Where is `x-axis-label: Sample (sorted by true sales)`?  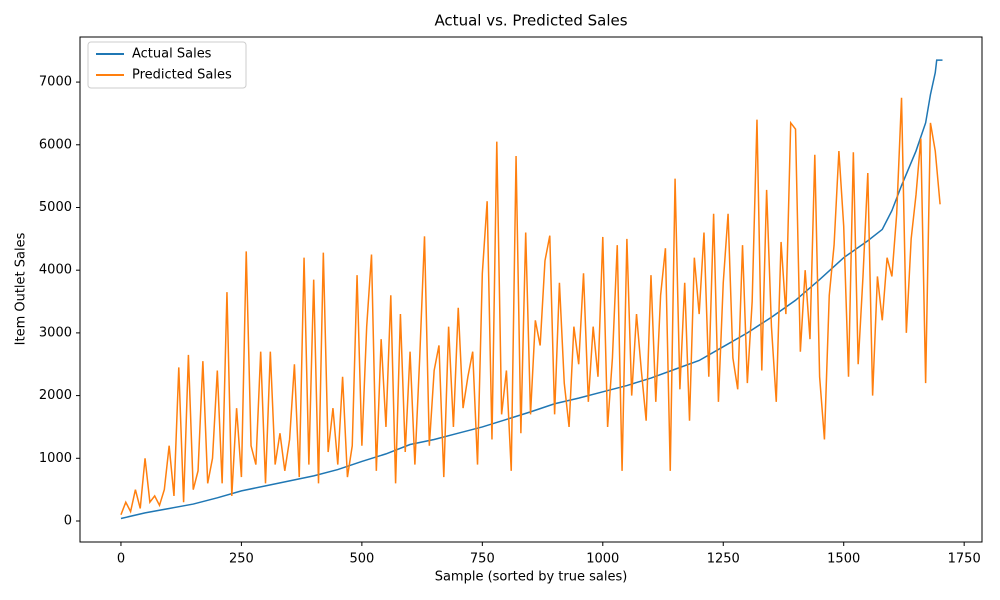
x-axis-label: Sample (sorted by true sales) is located at coordinates (531, 577).